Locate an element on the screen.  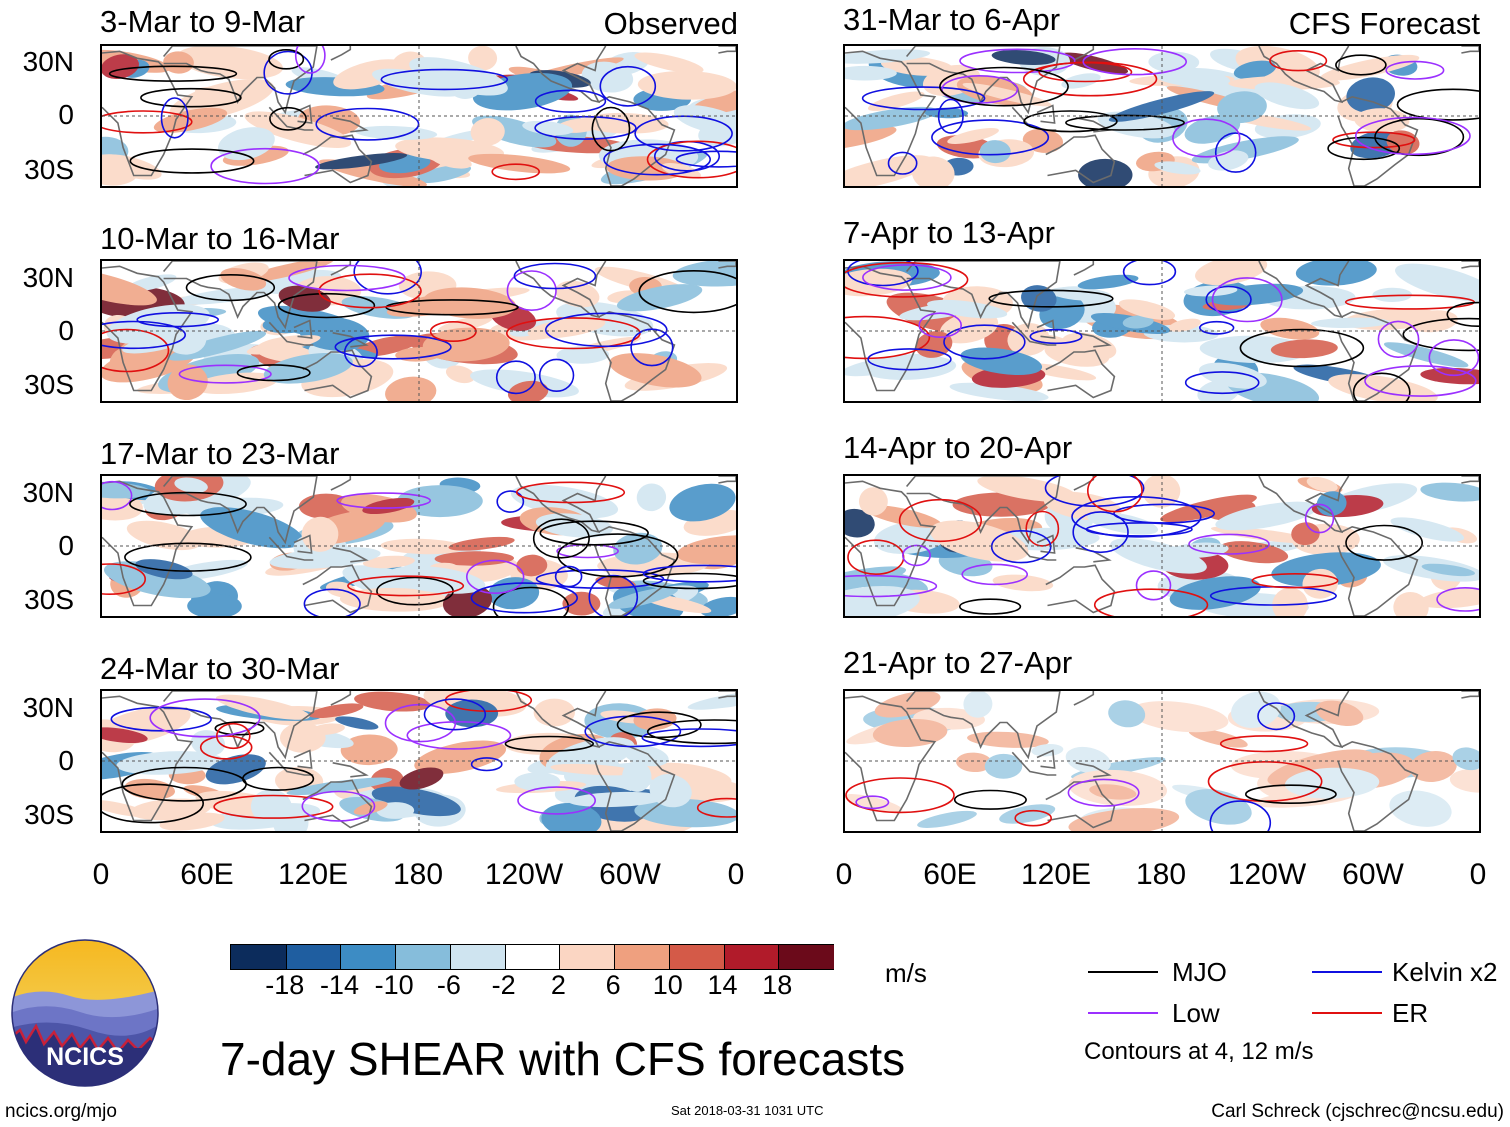
legend-line-mjo is located at coordinates (1123, 972).